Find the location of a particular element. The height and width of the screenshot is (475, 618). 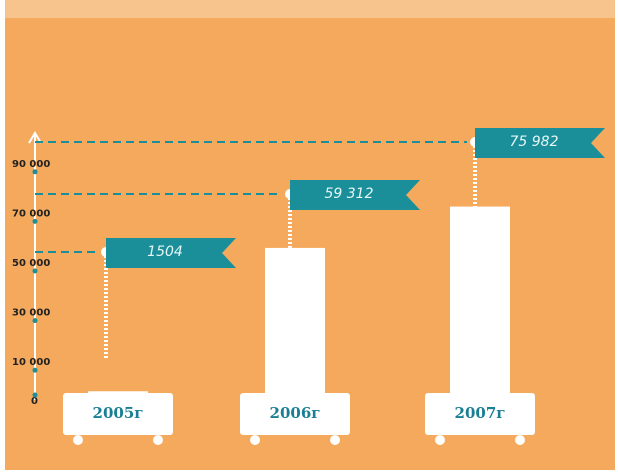

category-label: 2006г is located at coordinates (295, 413).